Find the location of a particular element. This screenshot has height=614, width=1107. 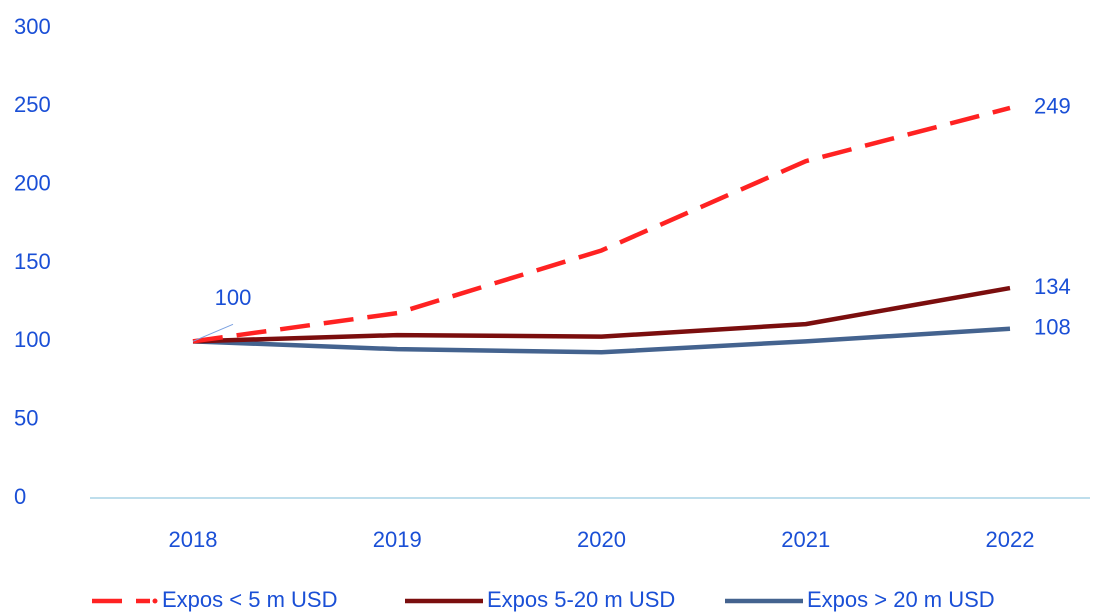

x-tick-label: 2021 is located at coordinates (805, 539).